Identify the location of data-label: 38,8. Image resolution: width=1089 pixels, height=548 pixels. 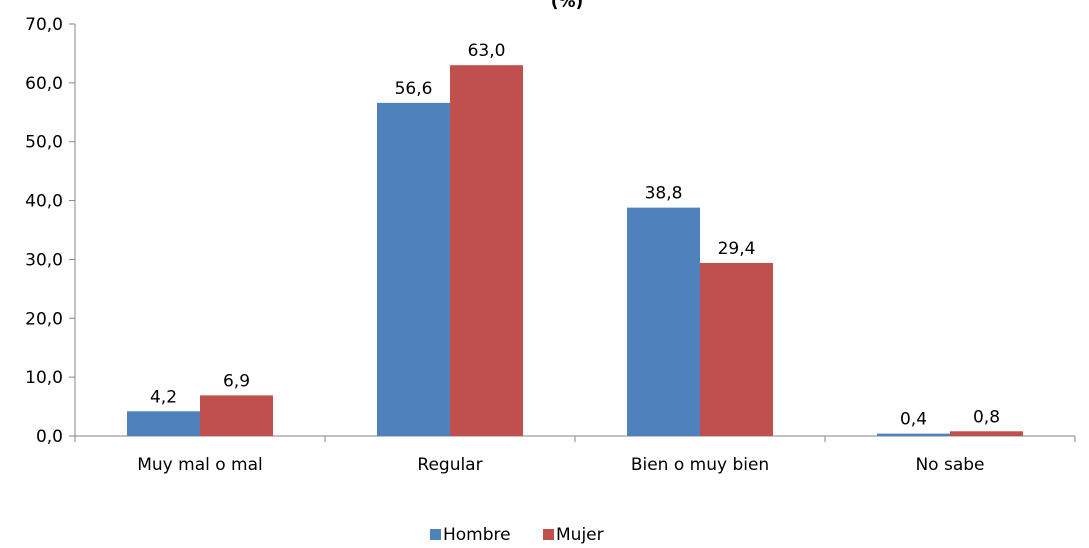
(664, 194).